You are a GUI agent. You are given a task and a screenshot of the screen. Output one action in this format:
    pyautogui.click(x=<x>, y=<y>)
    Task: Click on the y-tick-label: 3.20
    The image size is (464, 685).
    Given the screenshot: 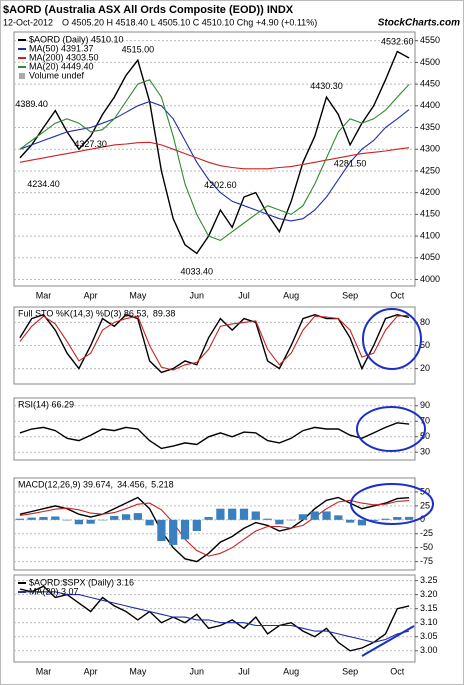 What is the action you would take?
    pyautogui.click(x=429, y=594)
    